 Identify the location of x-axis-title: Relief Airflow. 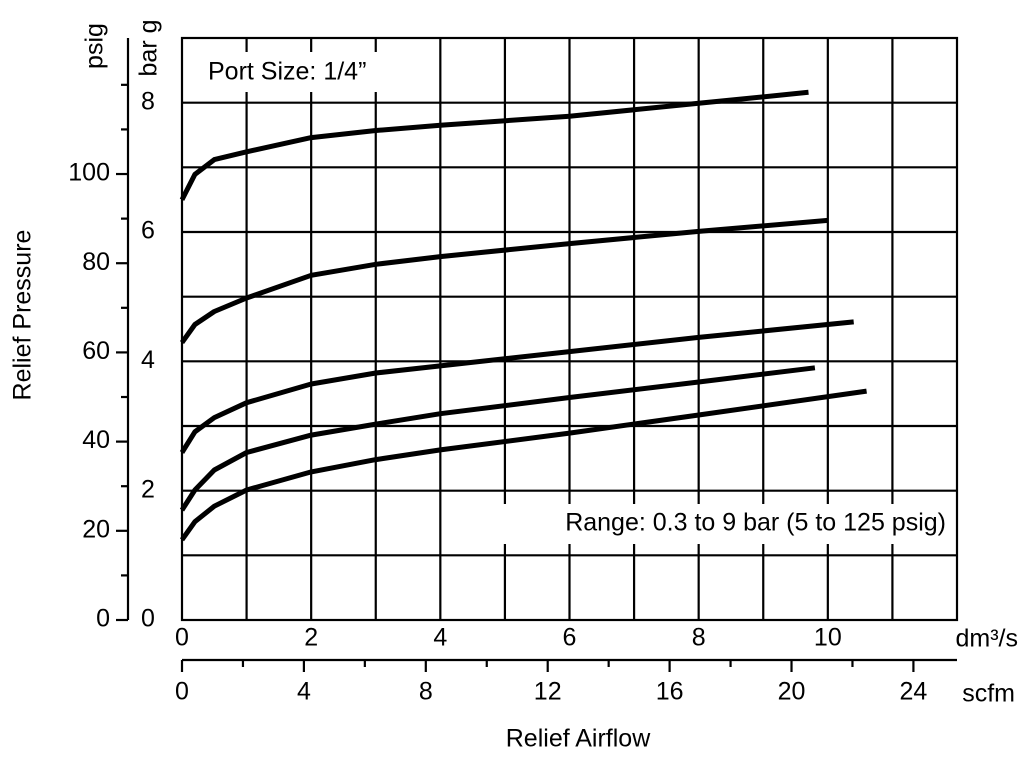
(578, 739).